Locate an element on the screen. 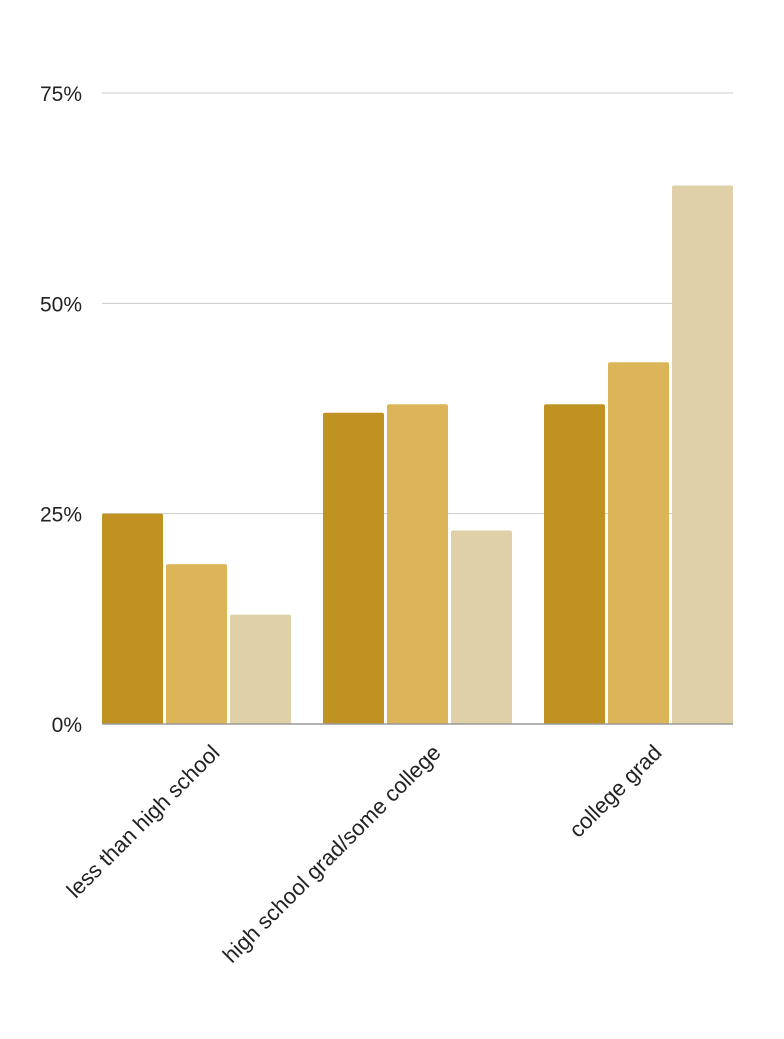  y-tick-label: 25% is located at coordinates (61, 515).